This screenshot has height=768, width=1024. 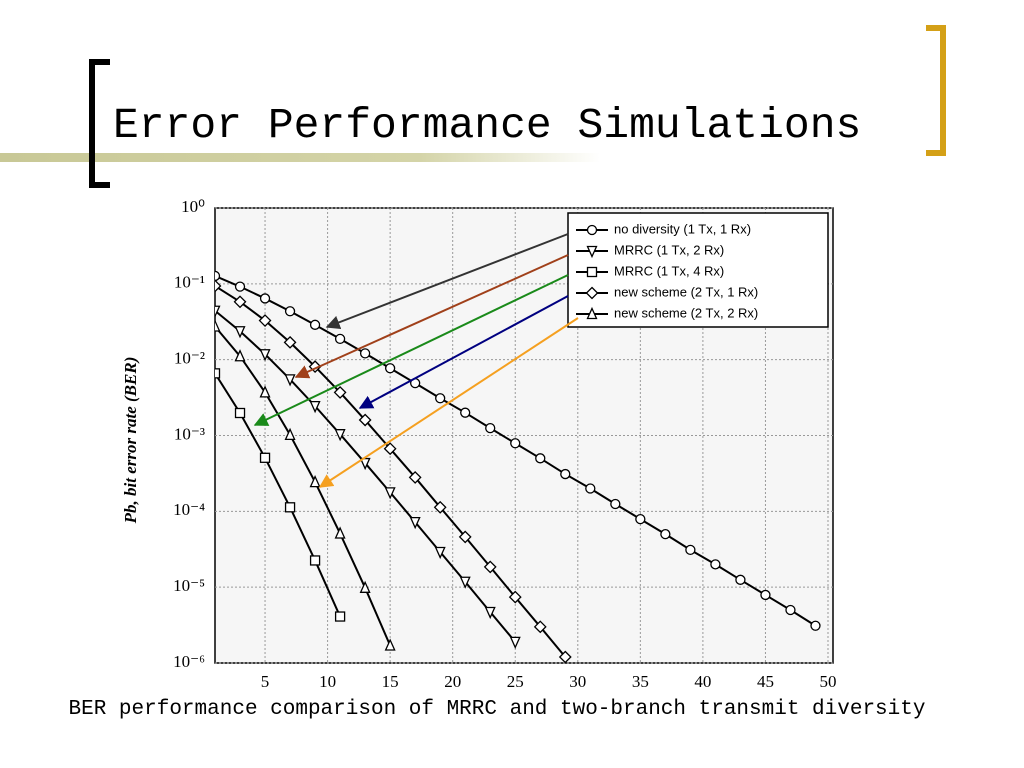 I want to click on bracket-left, so click(x=99, y=123).